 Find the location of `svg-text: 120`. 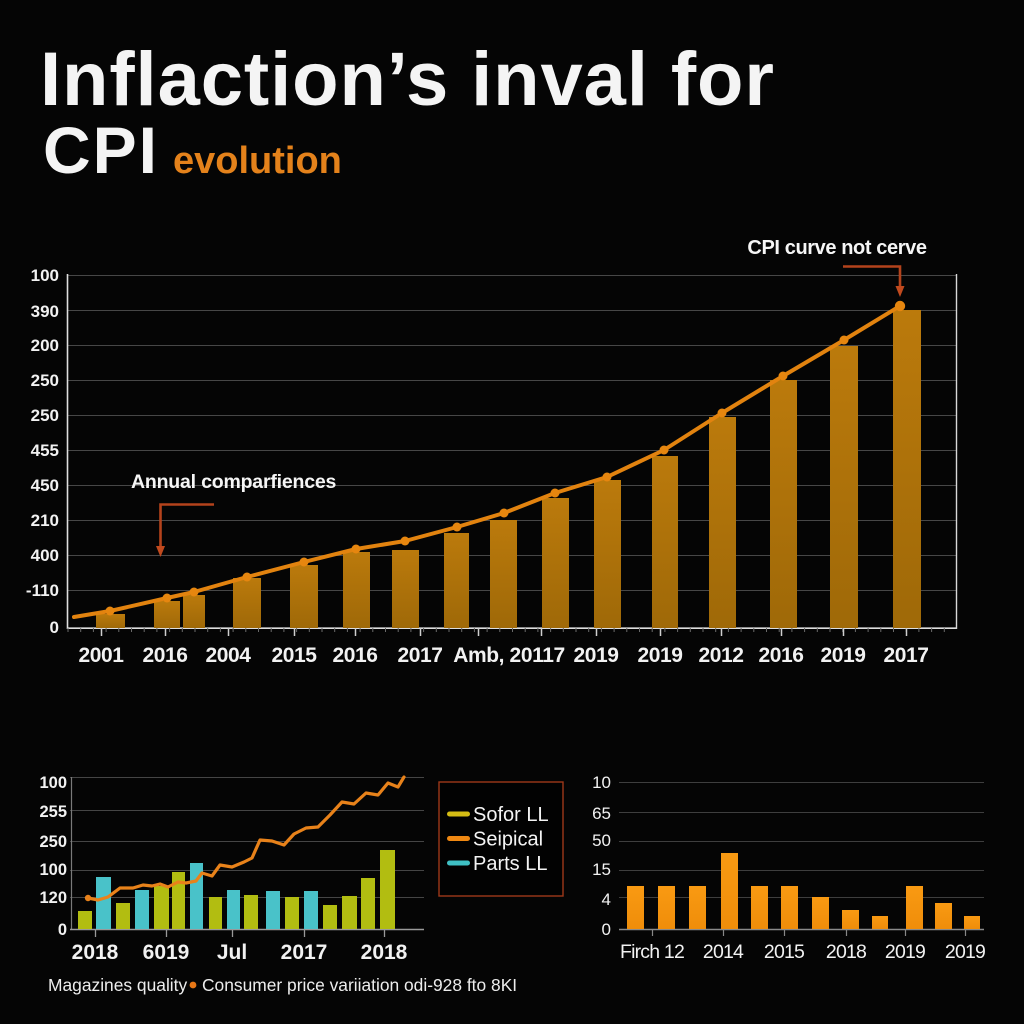

svg-text: 120 is located at coordinates (53, 898).